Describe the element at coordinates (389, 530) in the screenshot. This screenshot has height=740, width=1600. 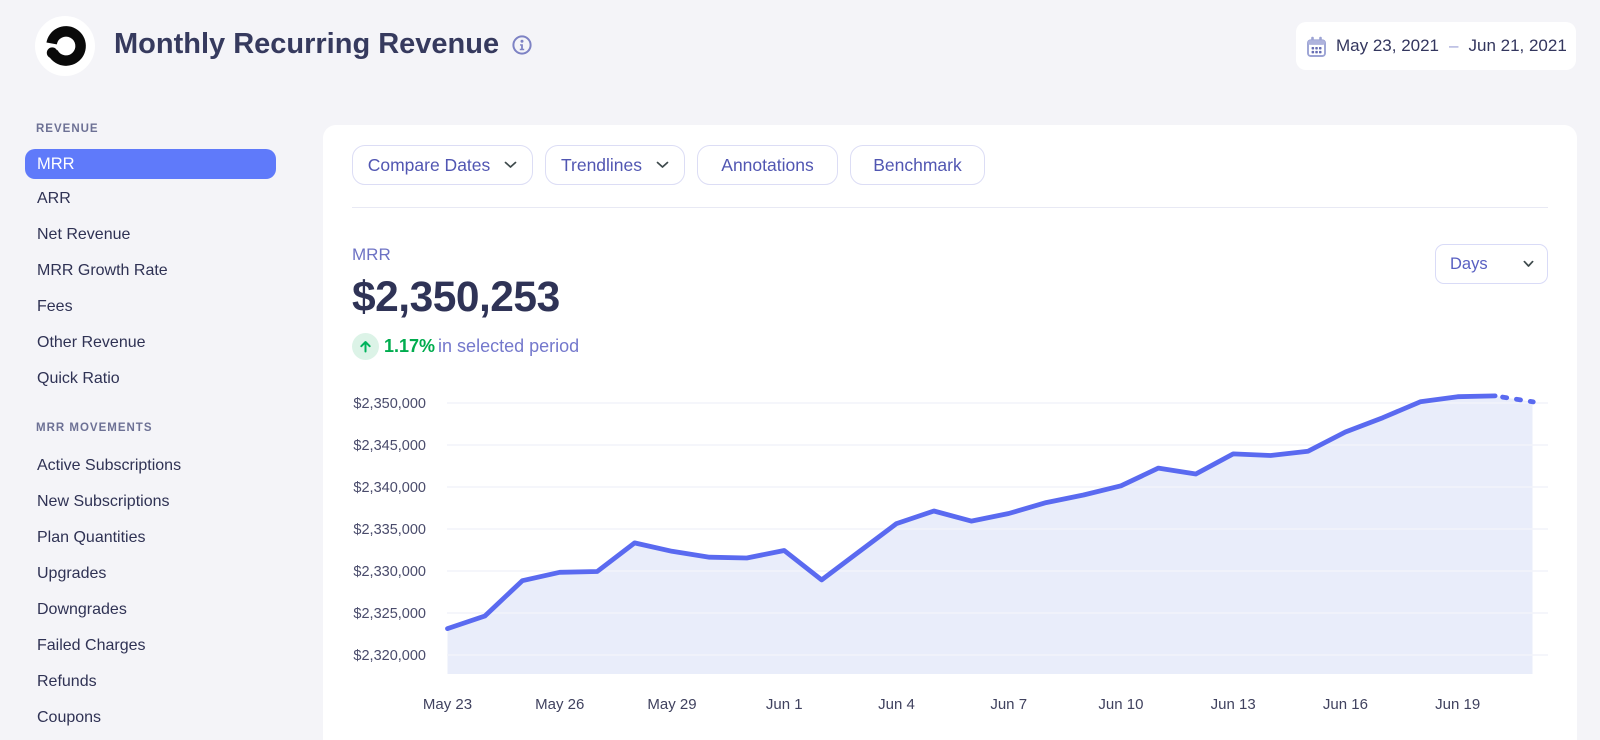
I see `svg-text: $2,335,000` at that location.